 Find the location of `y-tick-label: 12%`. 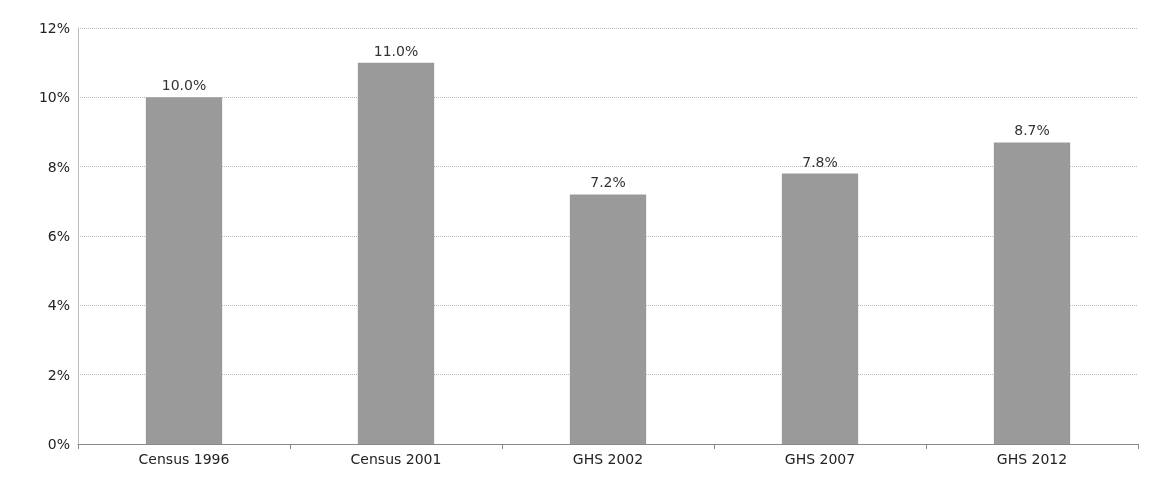

y-tick-label: 12% is located at coordinates (54, 28).